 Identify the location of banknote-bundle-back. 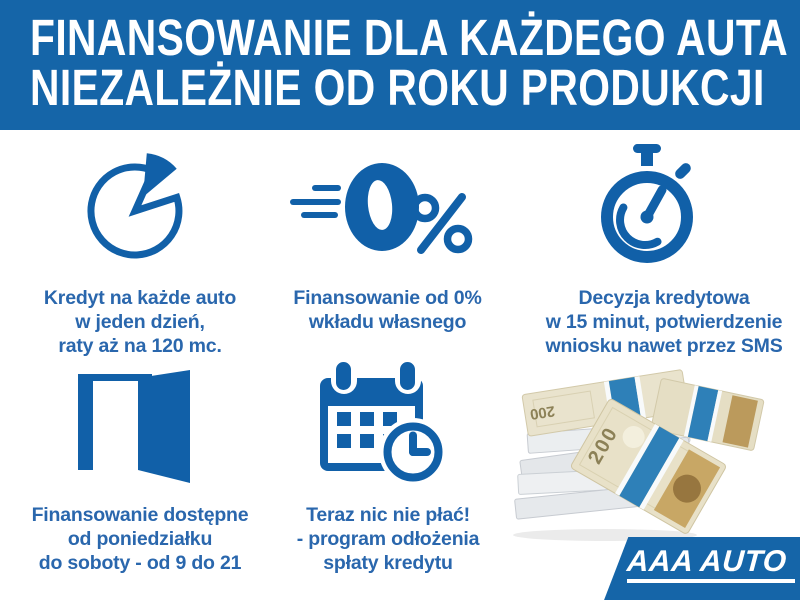
(707, 414).